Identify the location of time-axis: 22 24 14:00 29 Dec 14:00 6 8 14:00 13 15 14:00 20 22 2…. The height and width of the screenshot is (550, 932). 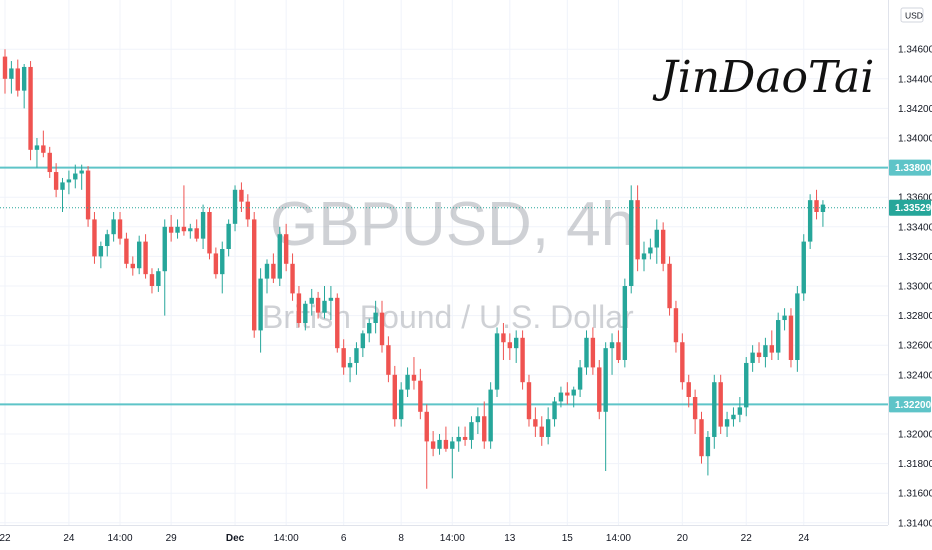
(444, 535).